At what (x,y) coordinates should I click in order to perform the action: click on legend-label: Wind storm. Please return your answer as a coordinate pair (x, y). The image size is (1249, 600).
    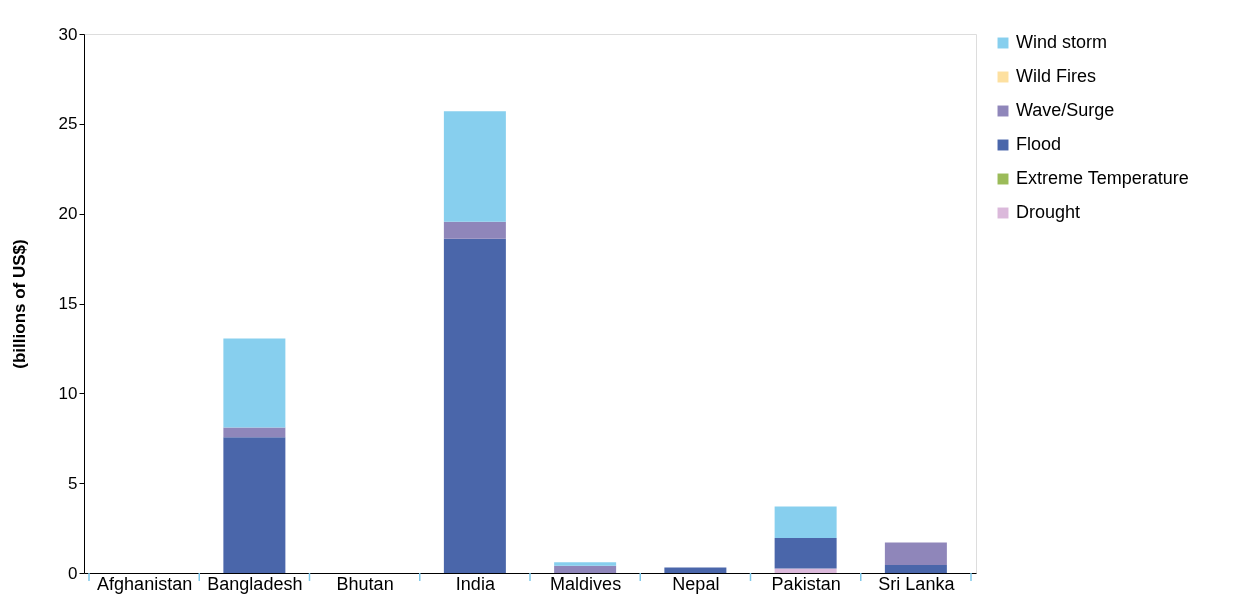
    Looking at the image, I should click on (1062, 42).